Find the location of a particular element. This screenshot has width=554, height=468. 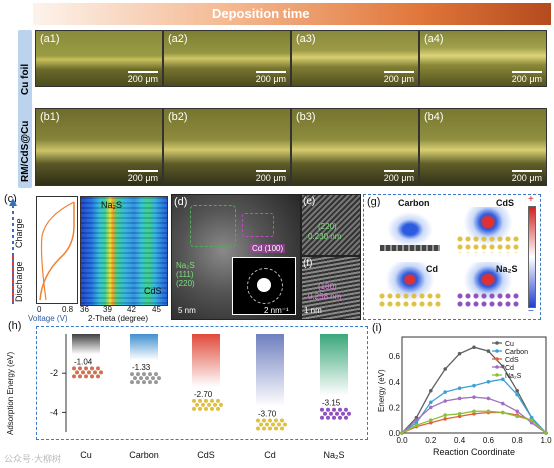

panel-f-scale: 1 nm is located at coordinates (313, 310).